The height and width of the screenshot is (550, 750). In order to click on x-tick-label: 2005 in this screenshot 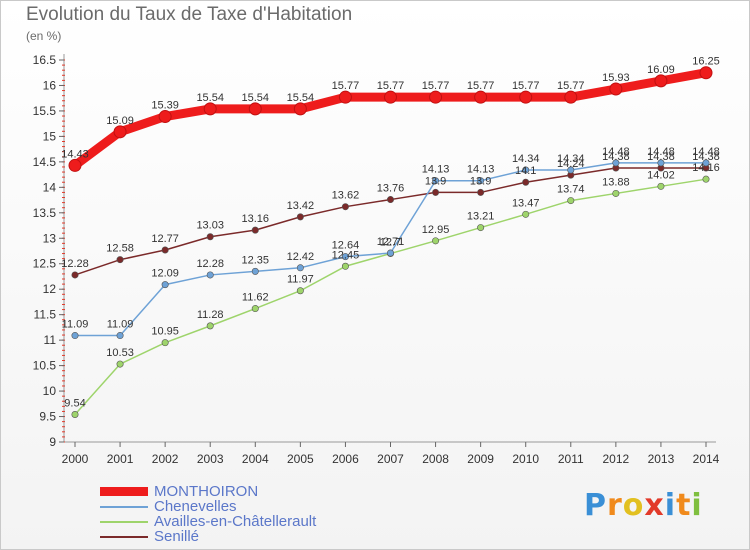, I will do `click(300, 459)`.